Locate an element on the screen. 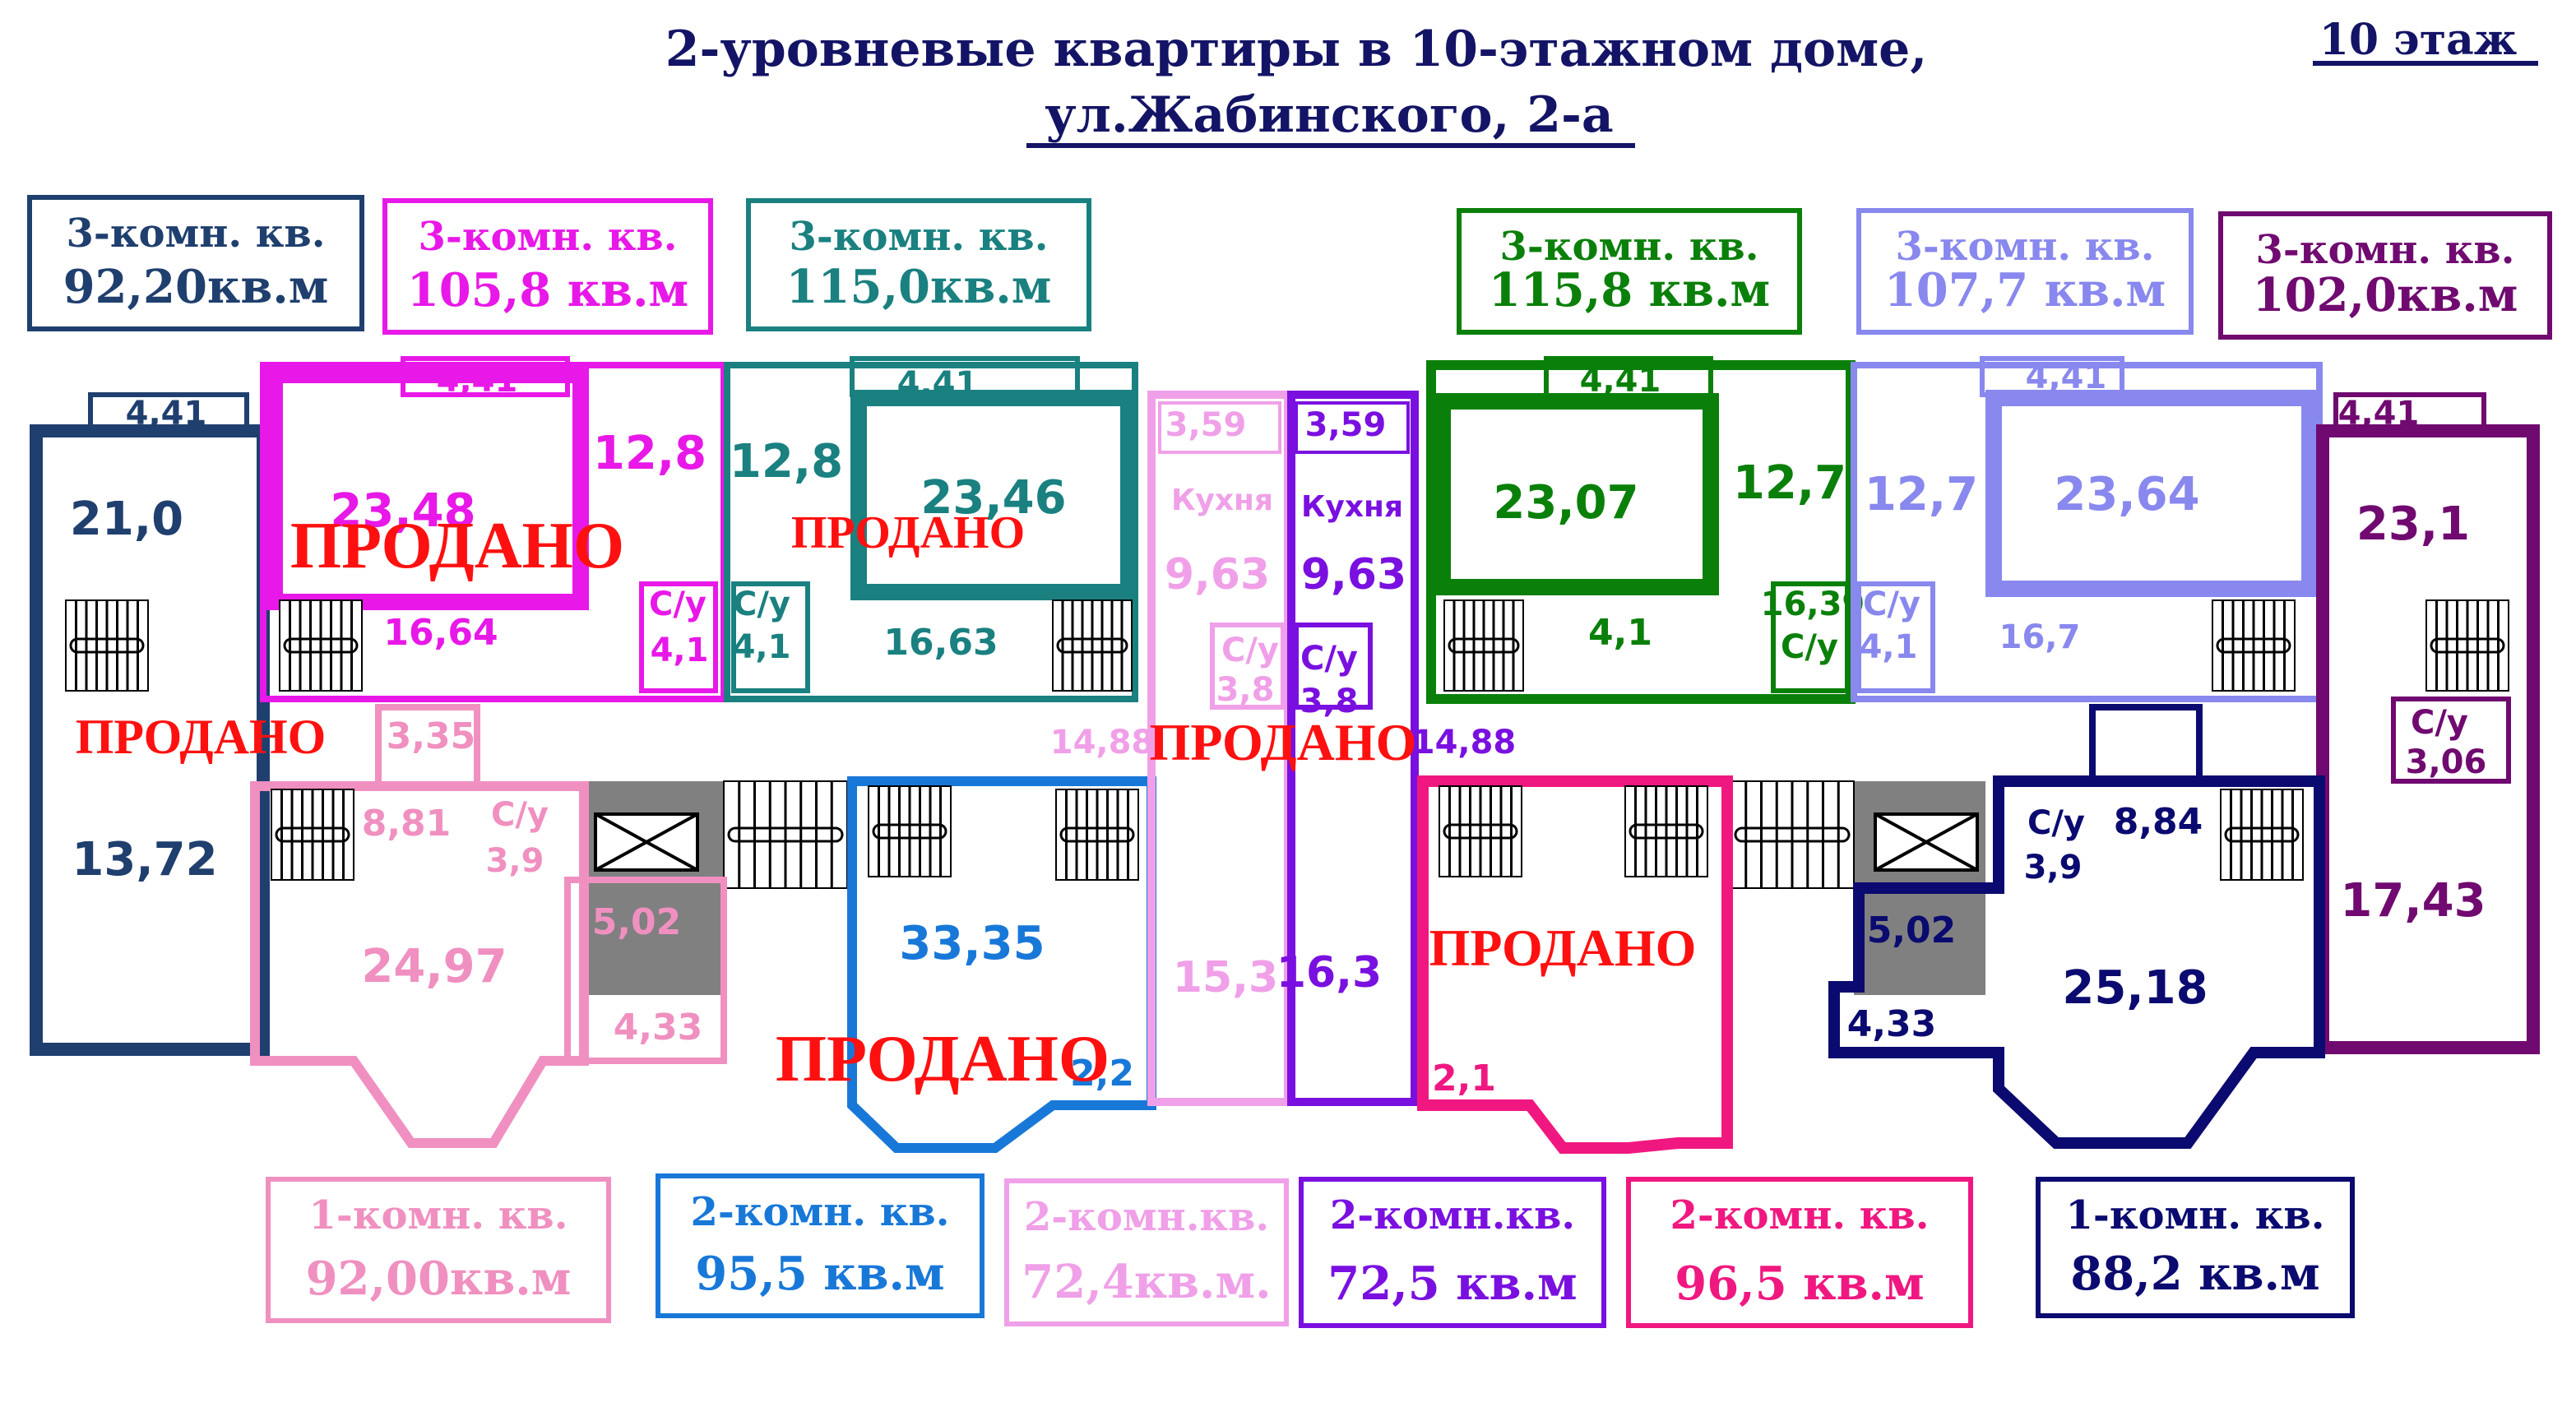 The image size is (2576, 1421). floor-label: 10 этаж is located at coordinates (2419, 40).